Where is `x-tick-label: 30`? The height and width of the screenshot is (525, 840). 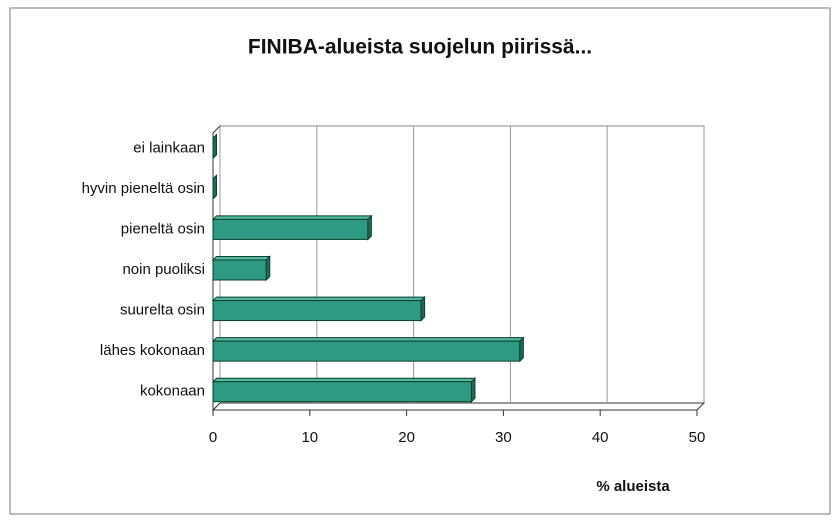
x-tick-label: 30 is located at coordinates (503, 437).